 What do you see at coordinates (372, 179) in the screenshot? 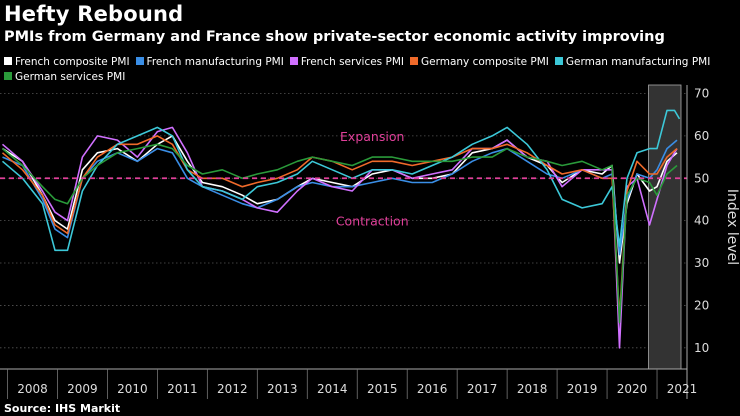
I see `annotations: Expansion Contraction` at bounding box center [372, 179].